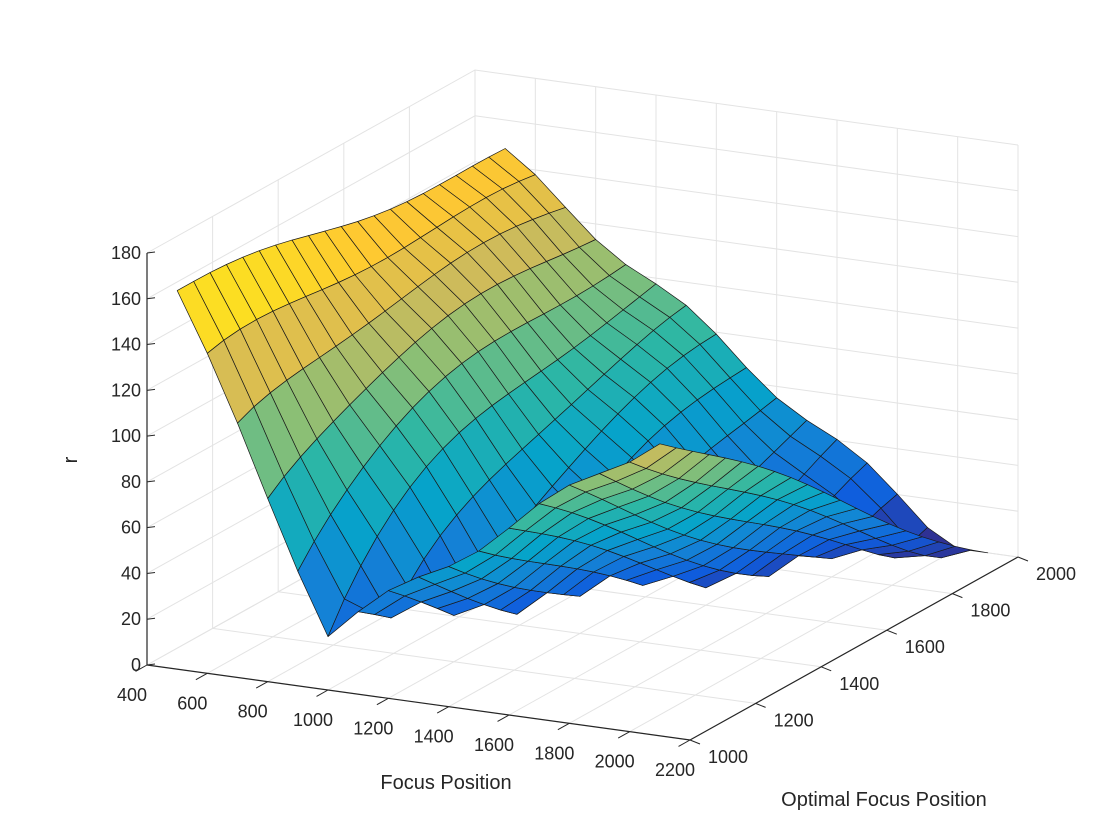  What do you see at coordinates (131, 619) in the screenshot?
I see `z-tick-label: 20` at bounding box center [131, 619].